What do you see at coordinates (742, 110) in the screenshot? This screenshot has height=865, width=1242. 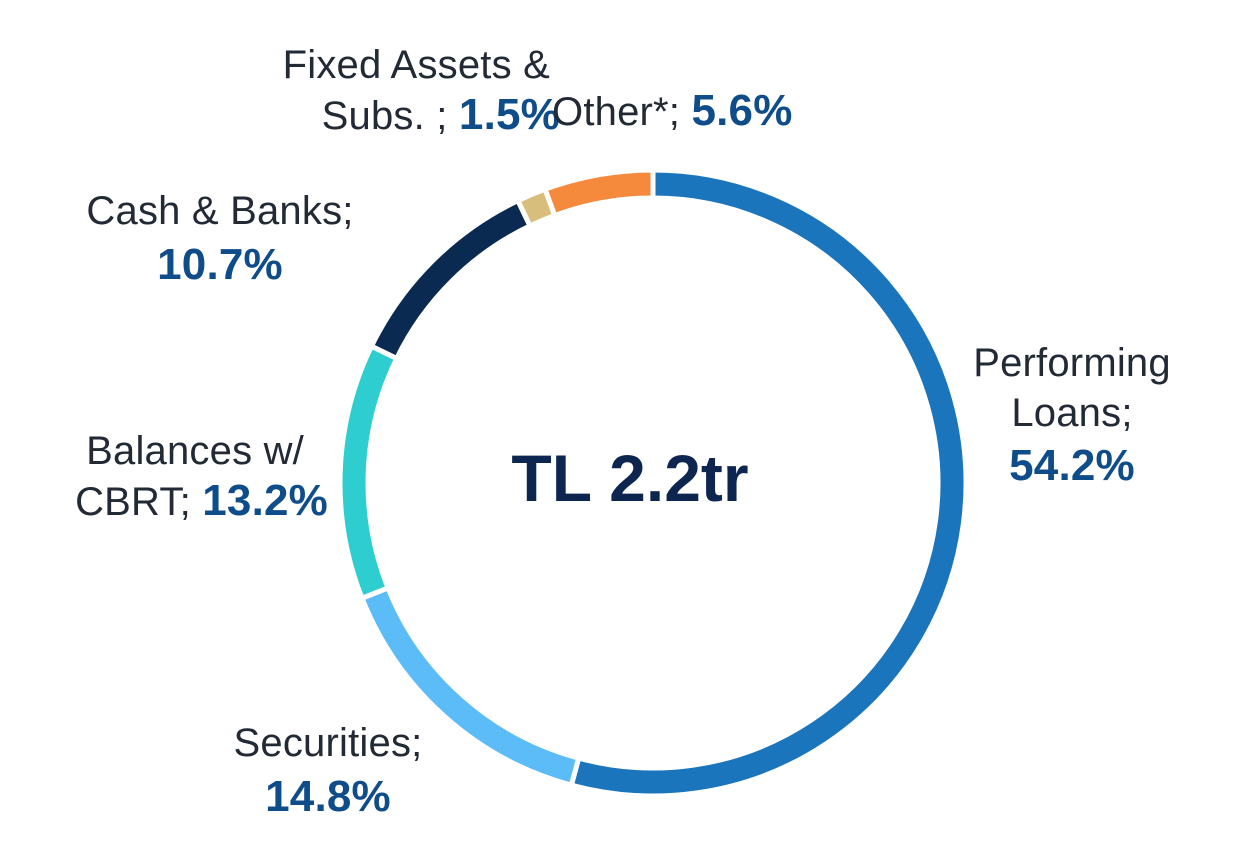 I see `value-other: 5.6%` at bounding box center [742, 110].